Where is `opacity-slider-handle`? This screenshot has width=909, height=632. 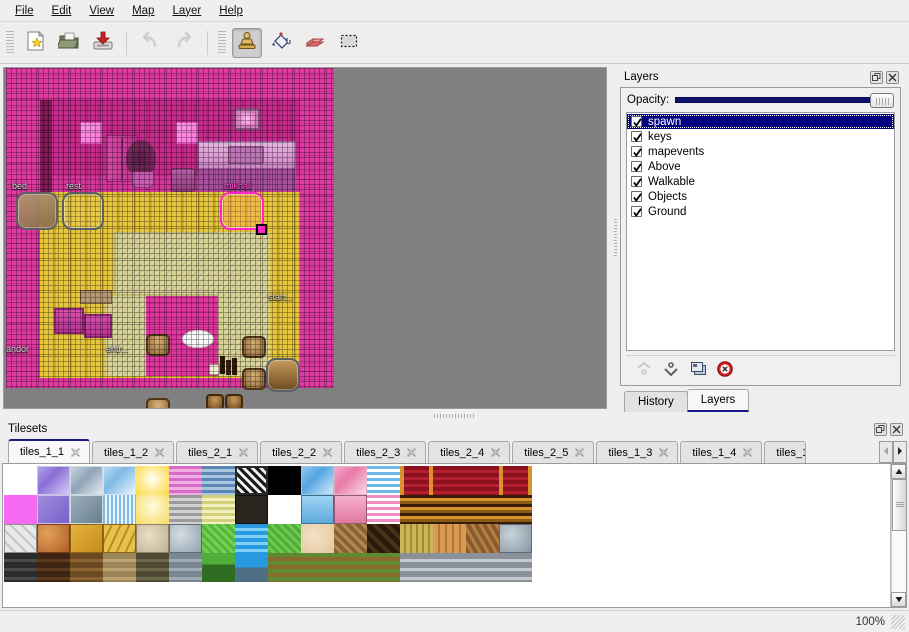
opacity-slider-handle is located at coordinates (882, 100).